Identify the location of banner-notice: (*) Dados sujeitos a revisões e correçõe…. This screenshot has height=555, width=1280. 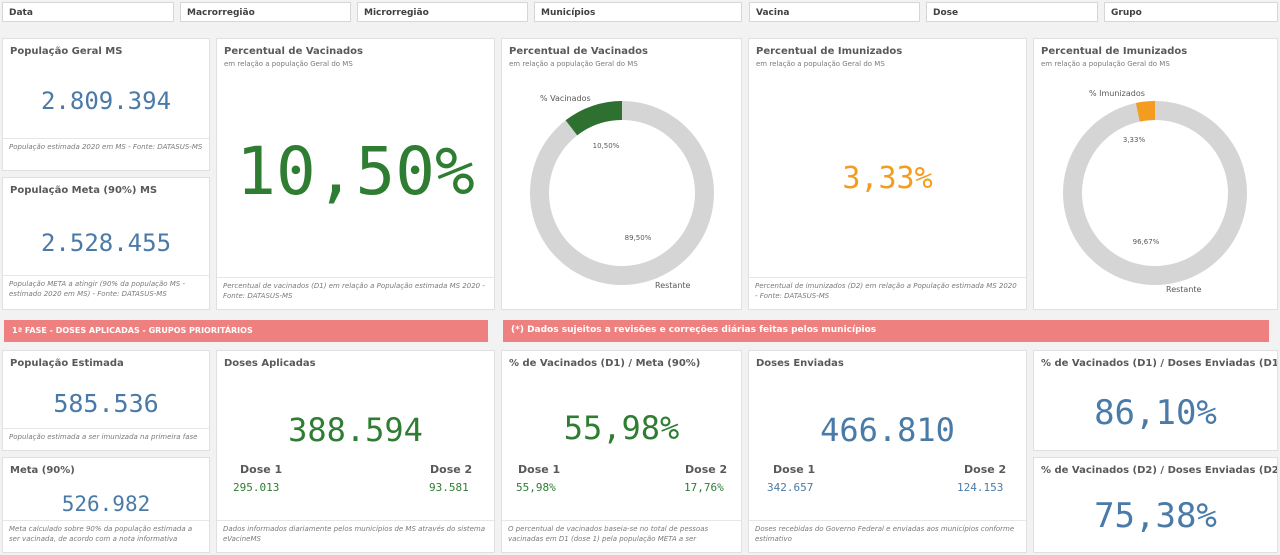
(886, 331).